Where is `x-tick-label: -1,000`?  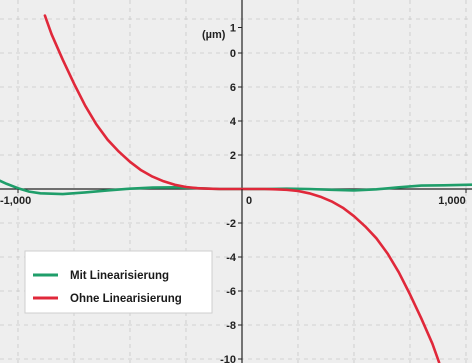
x-tick-label: -1,000 is located at coordinates (15, 201).